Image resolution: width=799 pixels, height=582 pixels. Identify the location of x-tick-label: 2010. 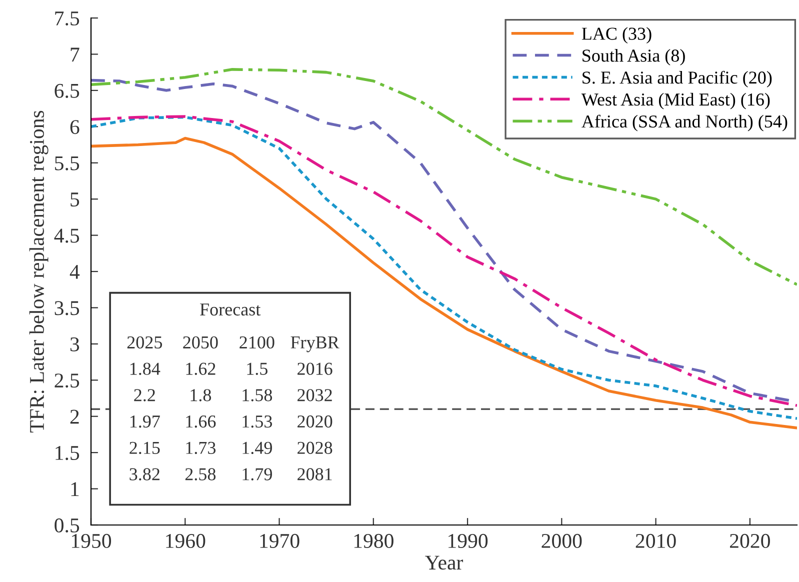
(656, 541).